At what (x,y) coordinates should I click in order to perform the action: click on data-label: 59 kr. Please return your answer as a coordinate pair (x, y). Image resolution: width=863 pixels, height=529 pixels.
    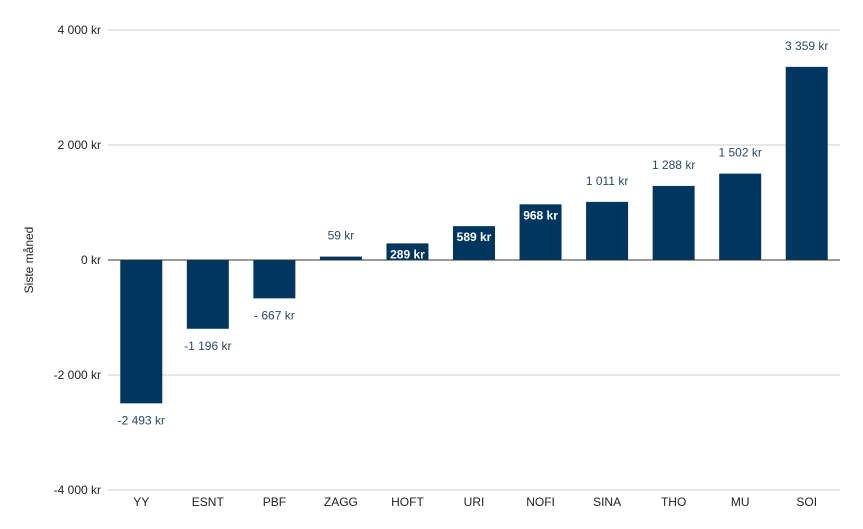
    Looking at the image, I should click on (341, 236).